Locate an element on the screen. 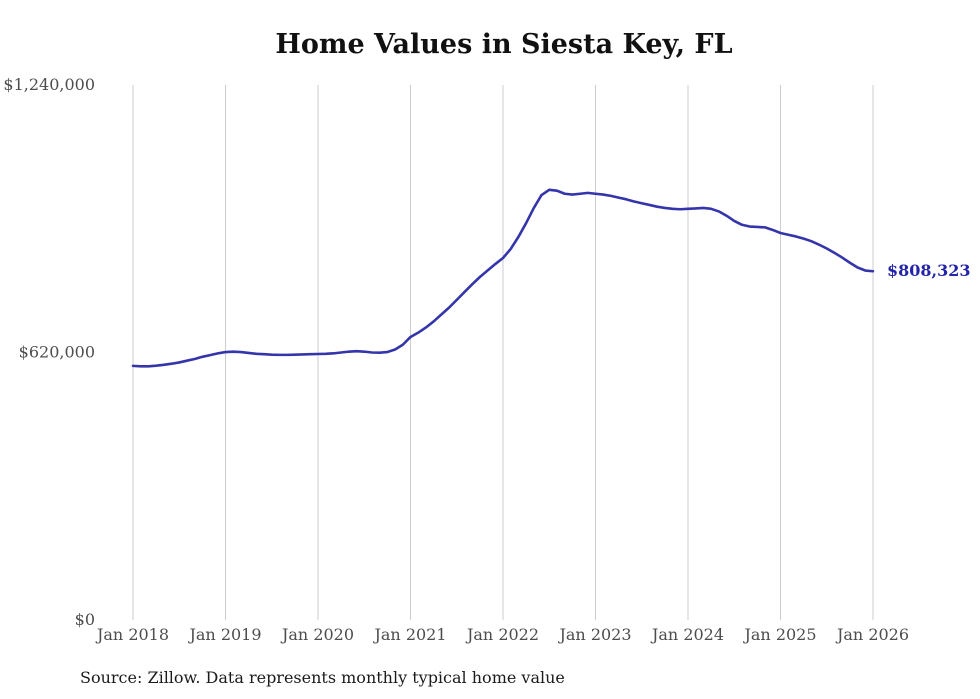 The width and height of the screenshot is (980, 699). x-tick-label: Jan 2022 is located at coordinates (502, 634).